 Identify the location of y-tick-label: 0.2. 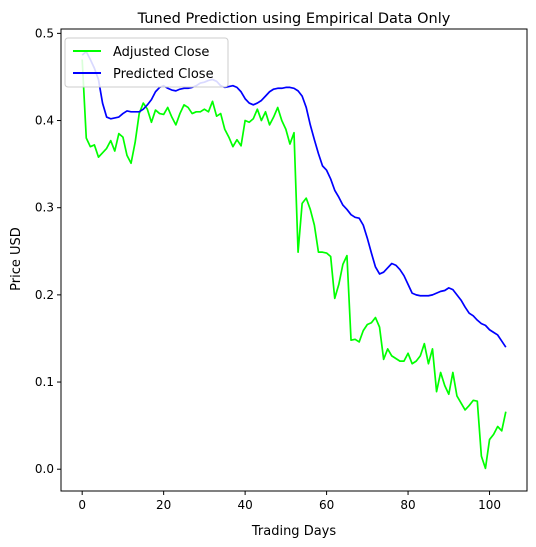
(44, 295).